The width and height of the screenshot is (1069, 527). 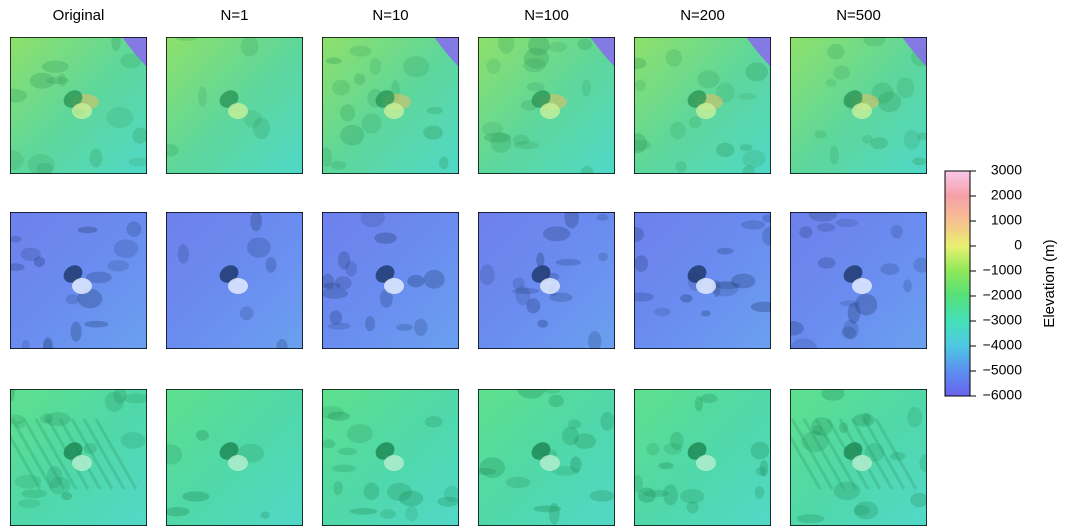 What do you see at coordinates (235, 15) in the screenshot?
I see `column-title: N=1` at bounding box center [235, 15].